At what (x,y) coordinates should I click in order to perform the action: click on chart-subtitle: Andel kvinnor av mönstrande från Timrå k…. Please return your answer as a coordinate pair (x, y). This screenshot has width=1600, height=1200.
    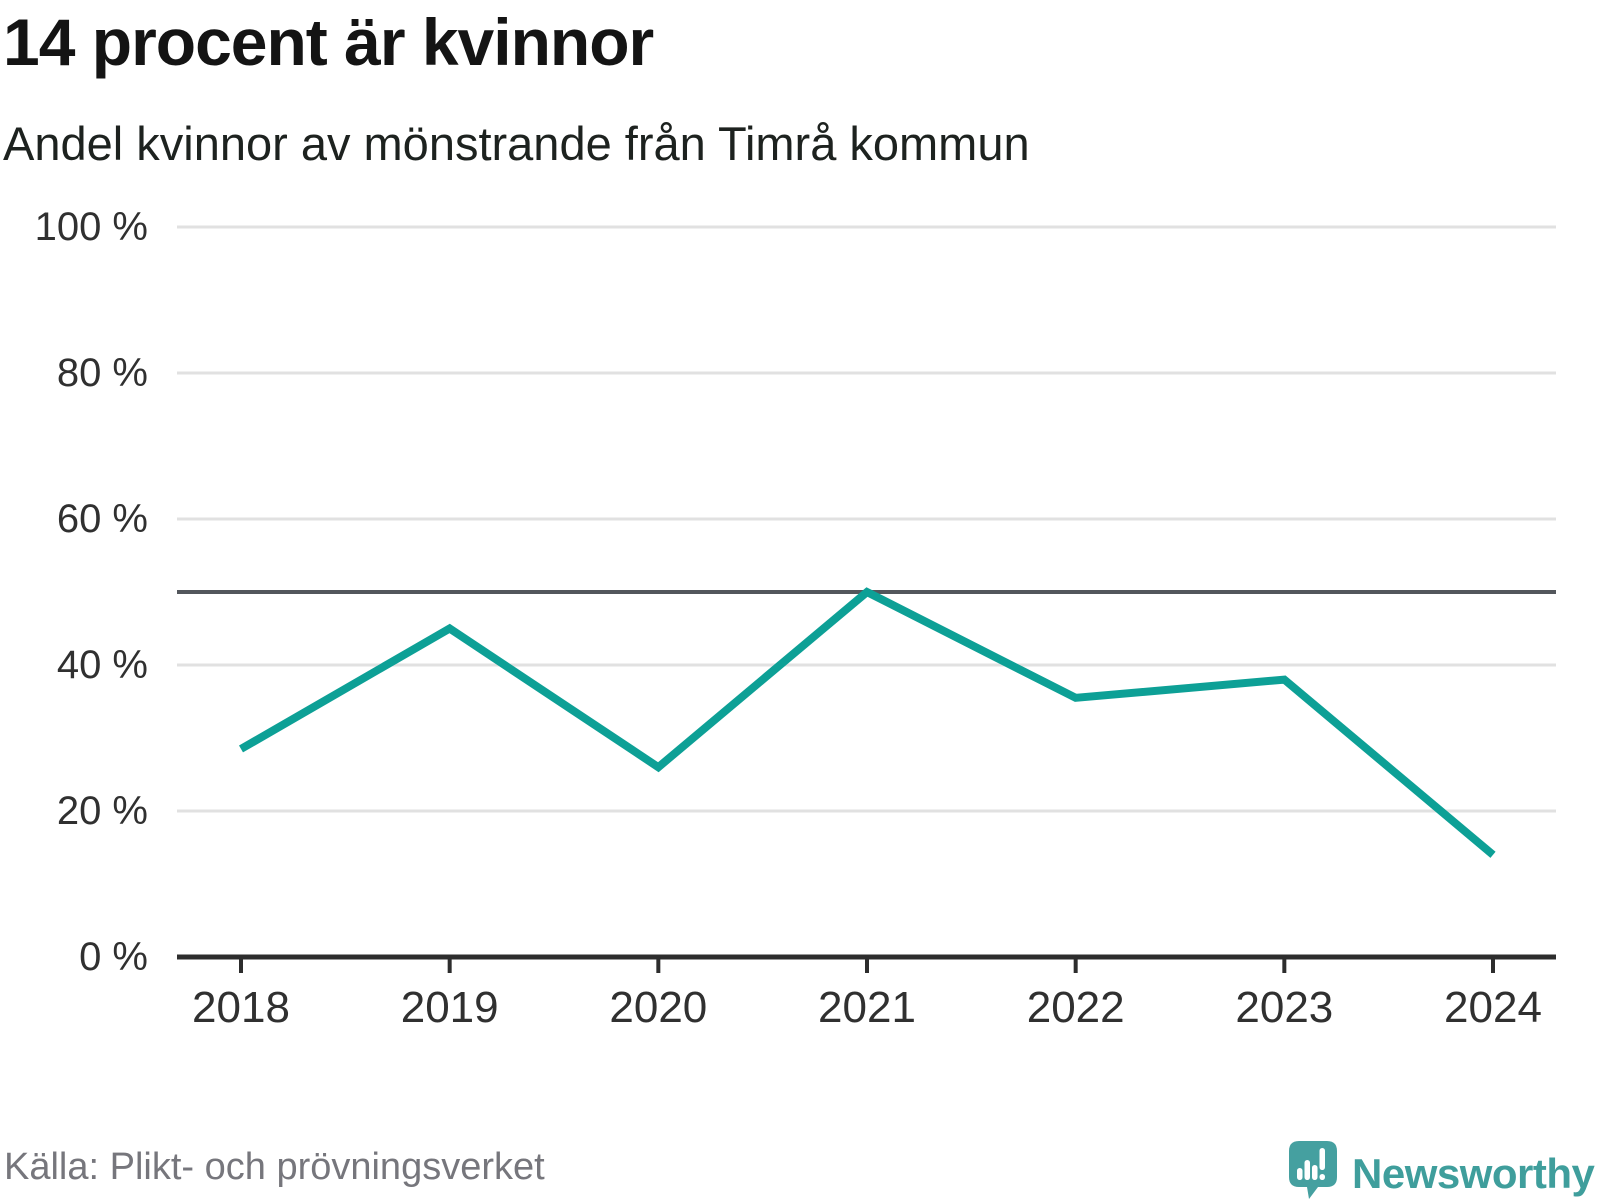
    Looking at the image, I should click on (516, 143).